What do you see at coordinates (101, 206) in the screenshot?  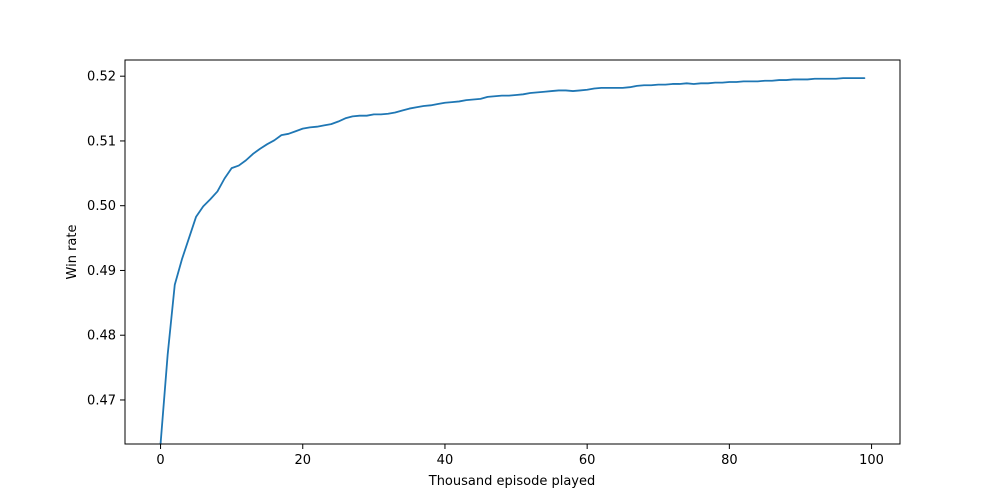 I see `y-tick-label: 0.50` at bounding box center [101, 206].